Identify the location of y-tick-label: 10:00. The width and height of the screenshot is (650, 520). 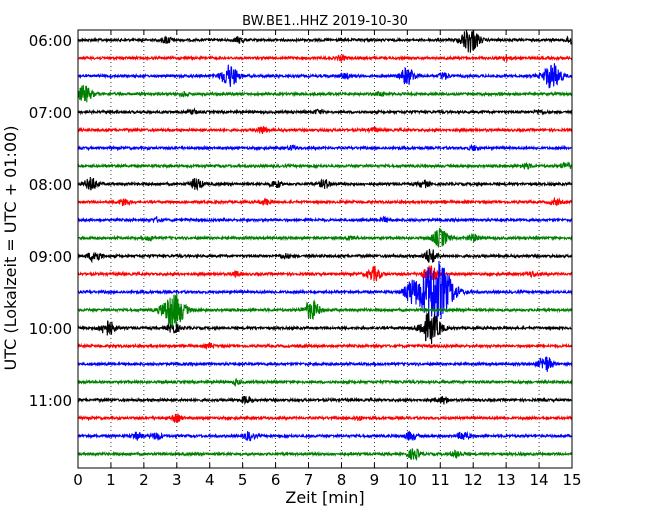
(50, 329).